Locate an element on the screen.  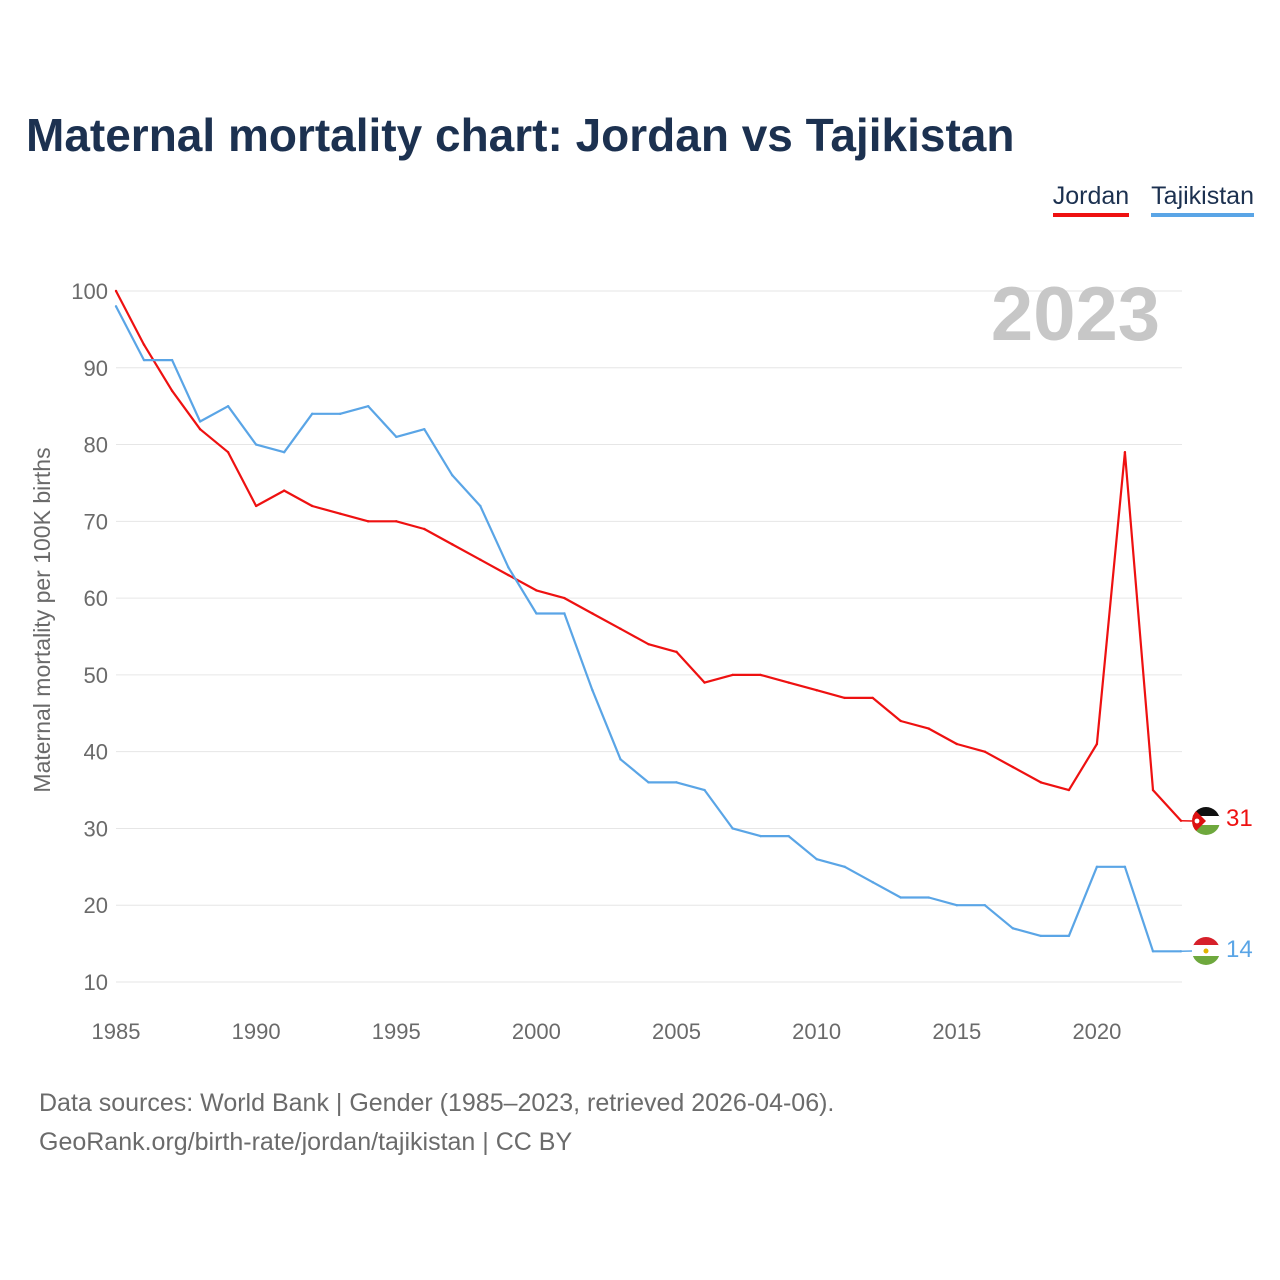
x-tick-label: 2015 is located at coordinates (956, 1031).